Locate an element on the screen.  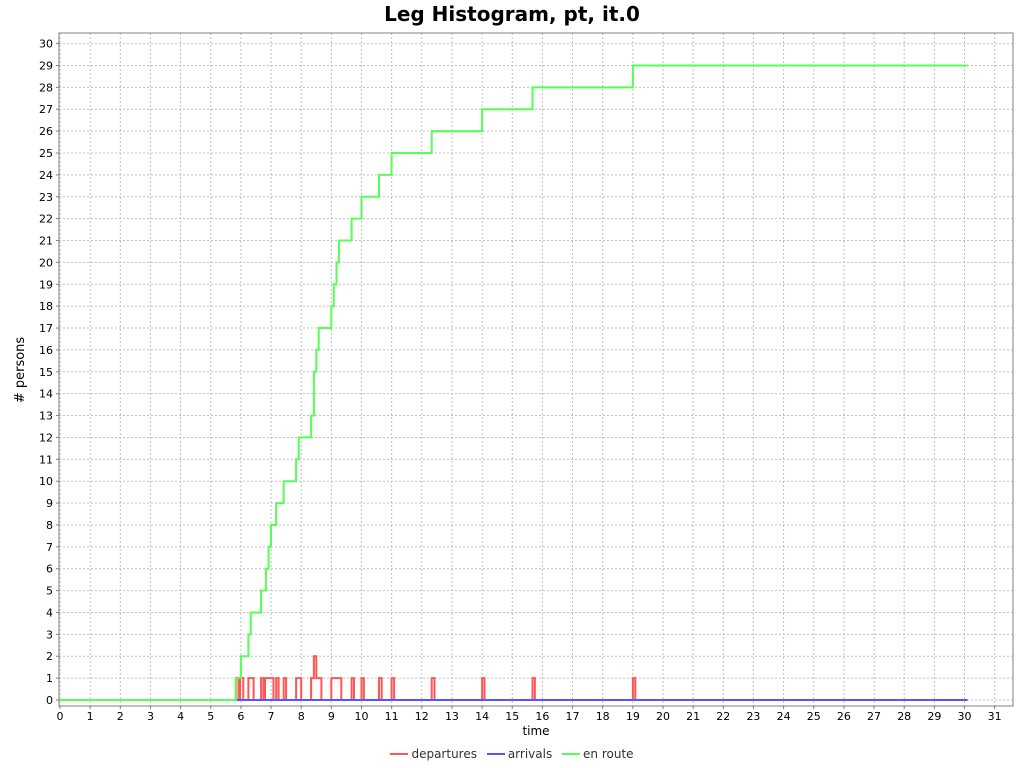
y-tick-label: 7 is located at coordinates (49, 547).